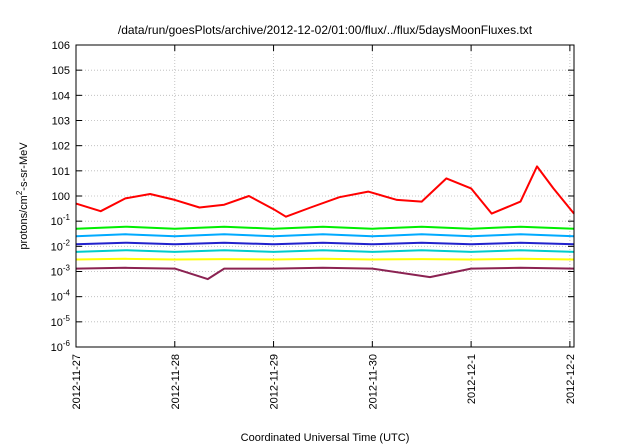 This screenshot has width=640, height=448. What do you see at coordinates (61, 96) in the screenshot?
I see `y-tick-label: 104` at bounding box center [61, 96].